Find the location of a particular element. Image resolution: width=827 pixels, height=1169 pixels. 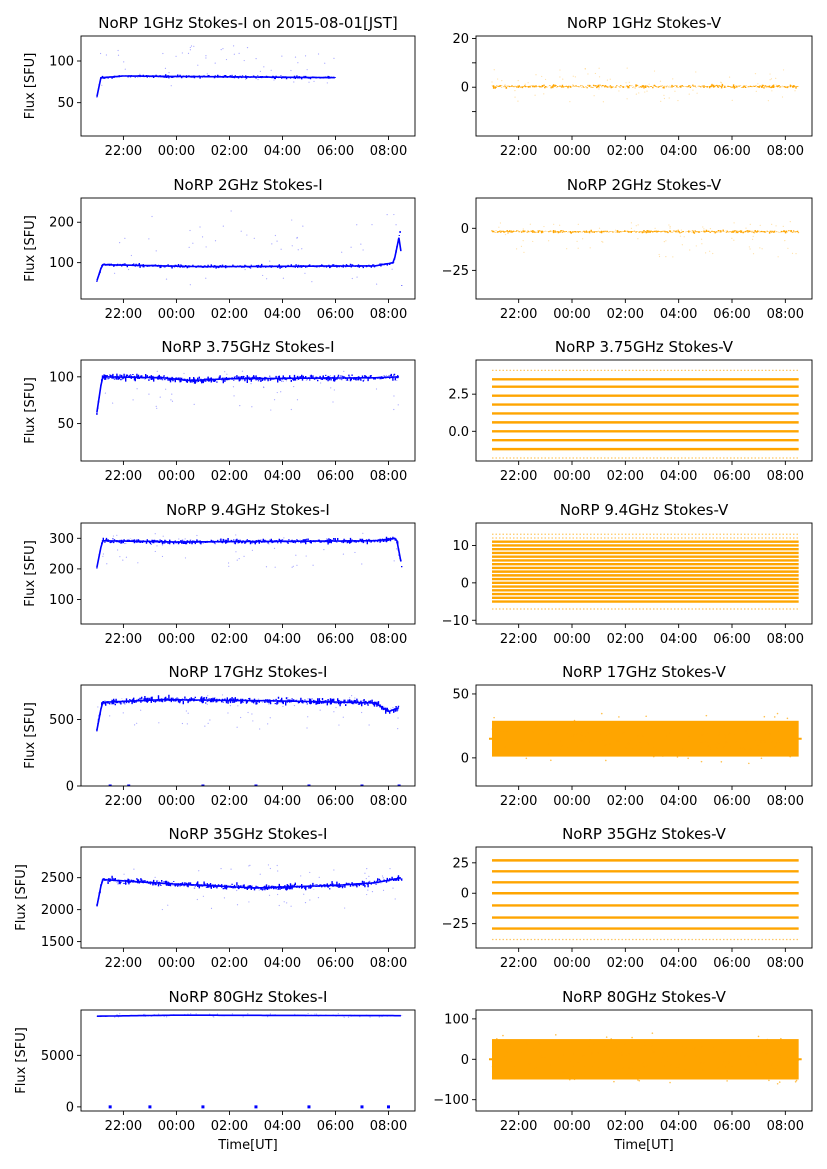

panel-title: NoRP 3.75GHz Stokes-I is located at coordinates (247, 347).